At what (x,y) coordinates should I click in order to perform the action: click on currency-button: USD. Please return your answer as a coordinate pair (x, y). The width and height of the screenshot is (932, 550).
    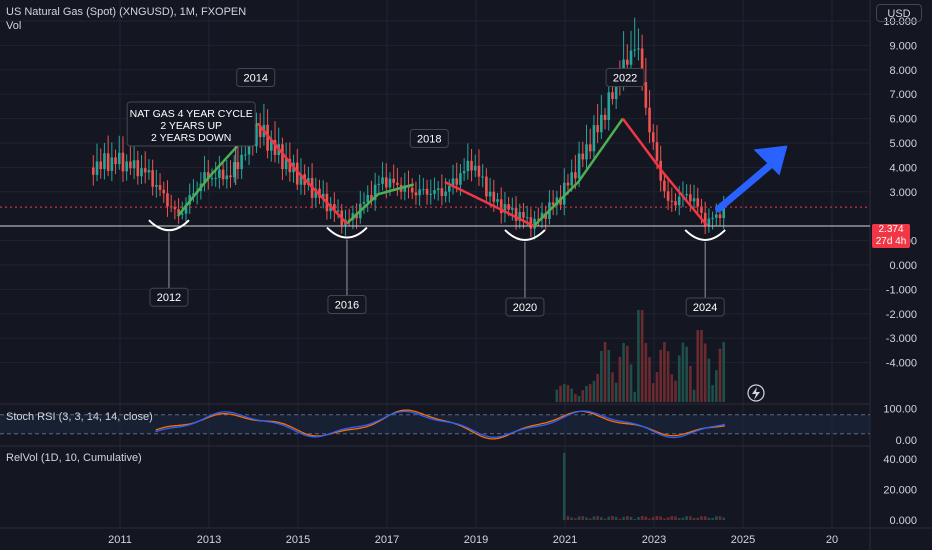
    Looking at the image, I should click on (899, 13).